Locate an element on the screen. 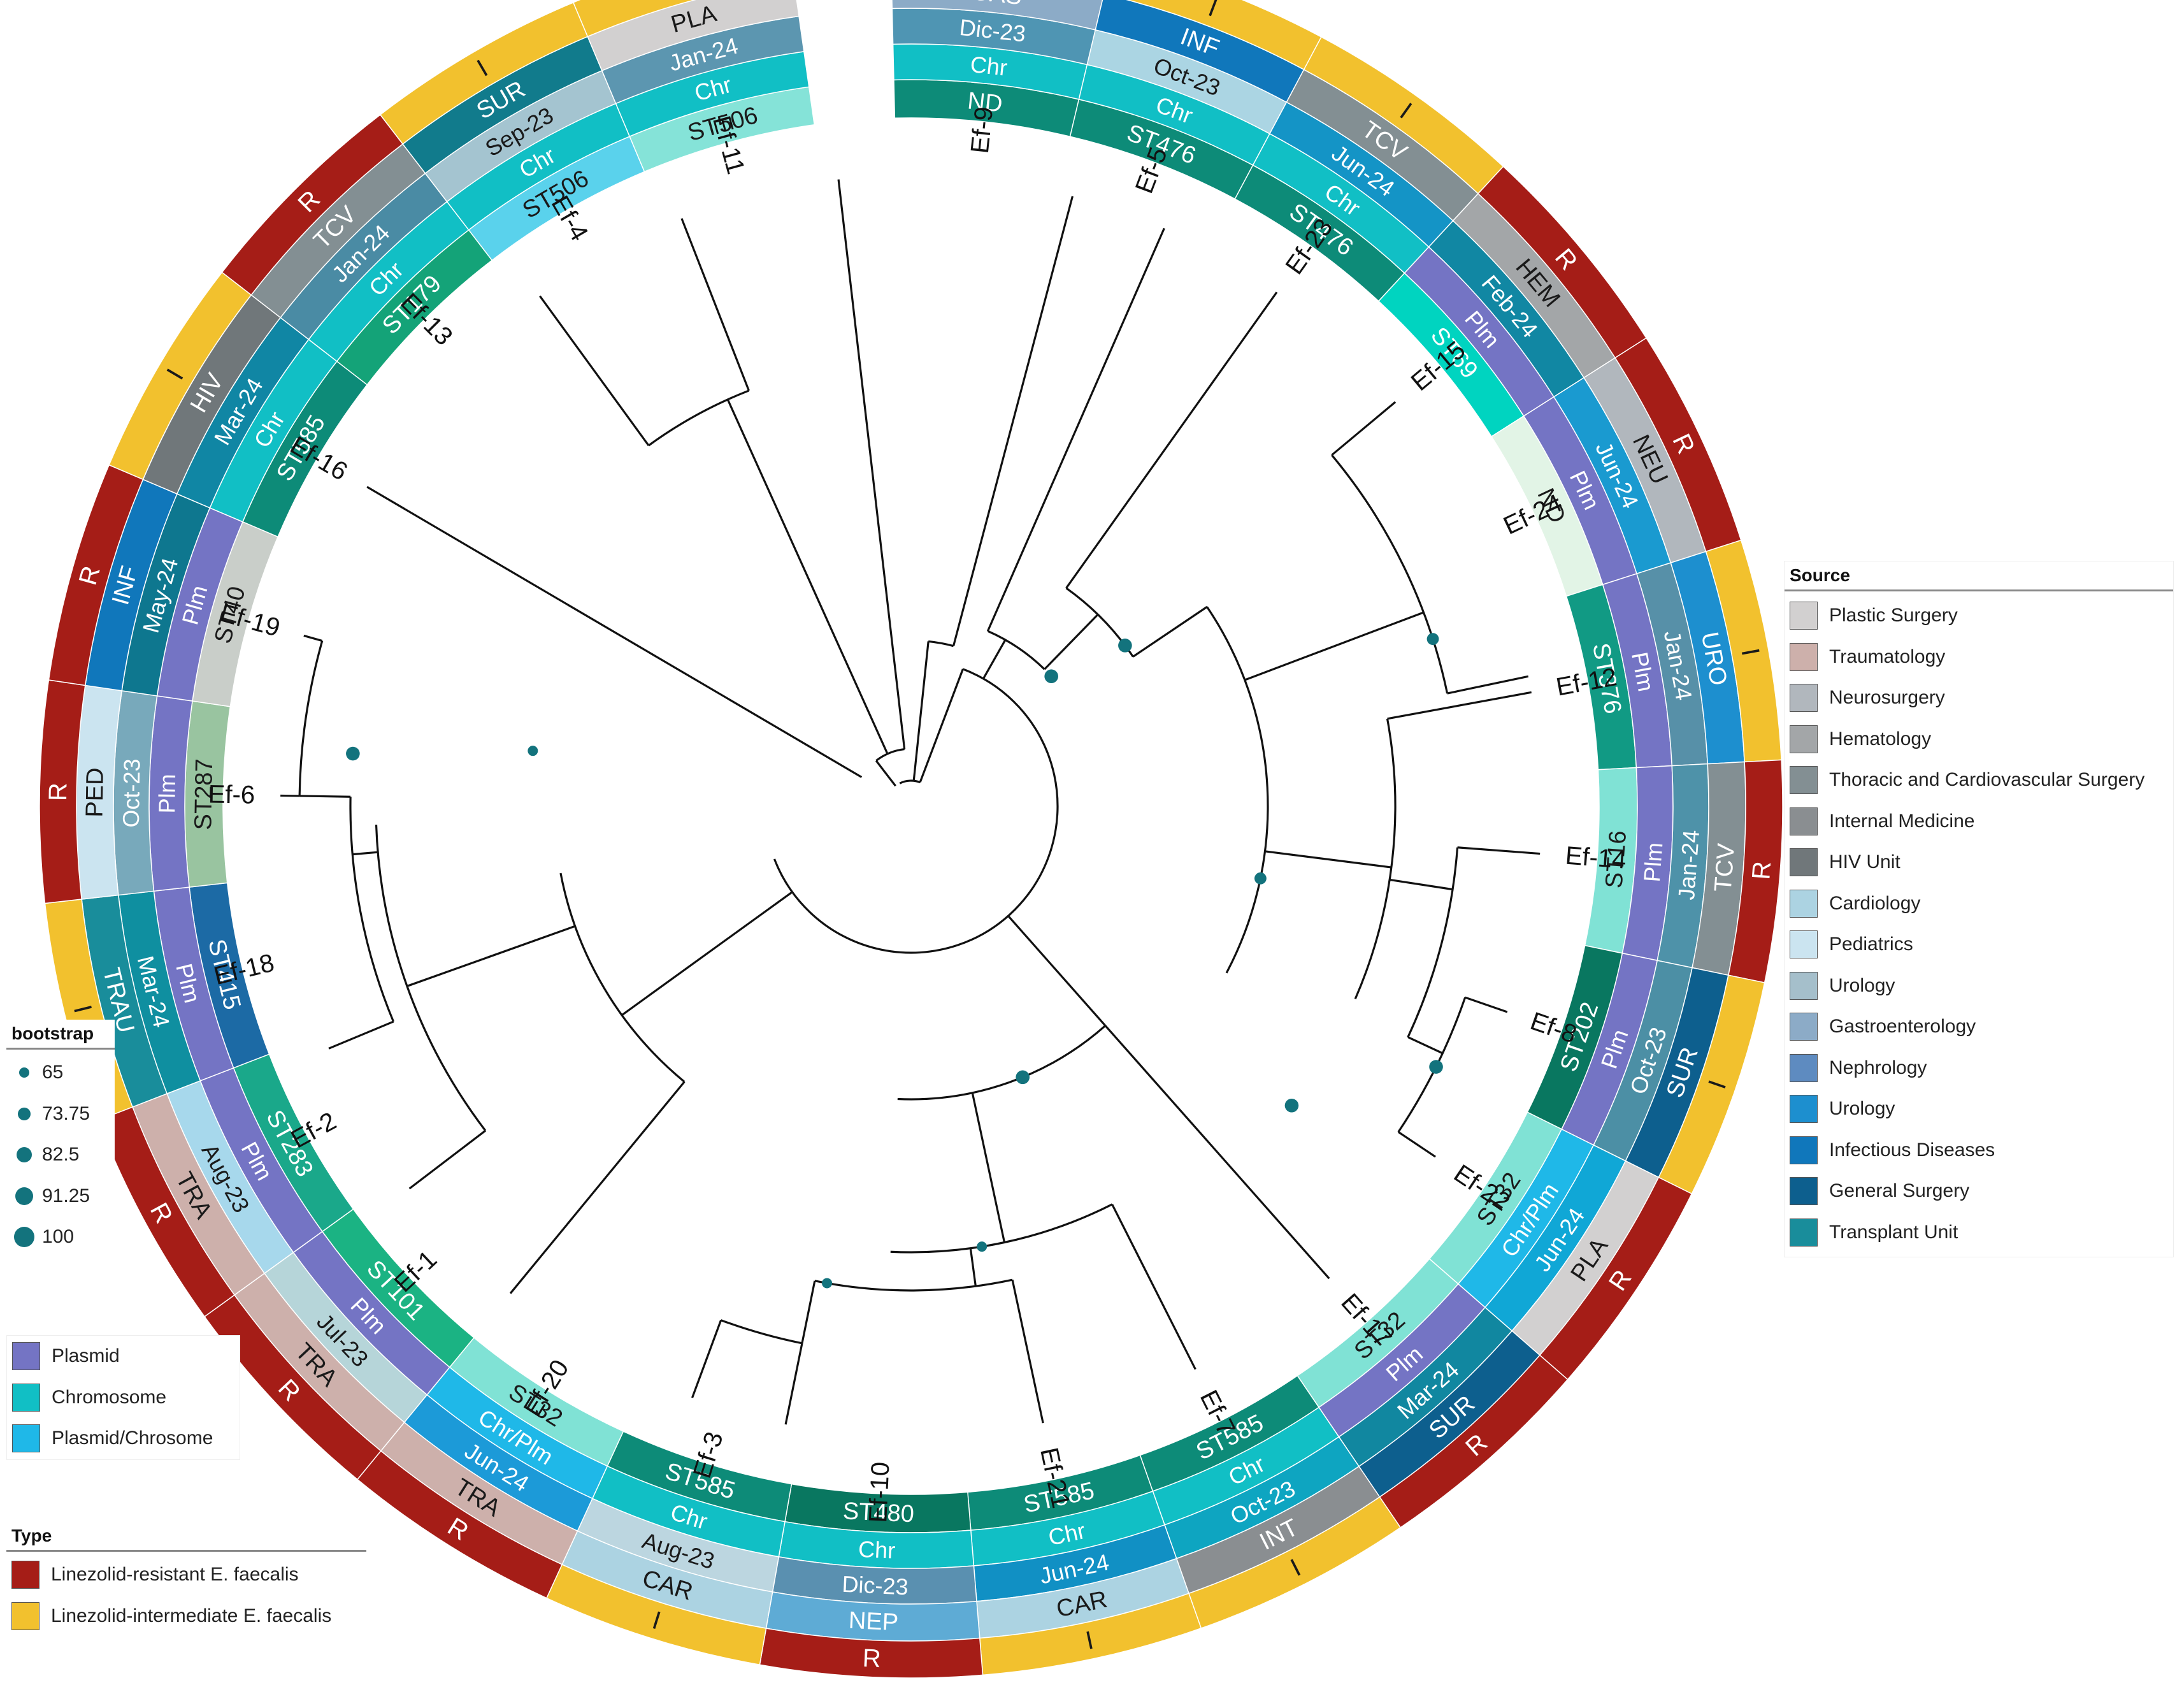 The image size is (2184, 1699). root-arc is located at coordinates (910, 782).